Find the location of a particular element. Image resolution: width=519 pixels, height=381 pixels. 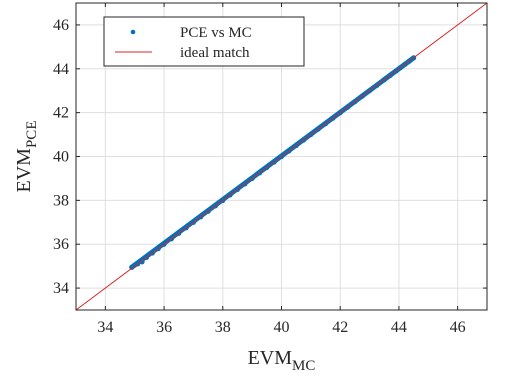

y-axis-title: EVMPCE is located at coordinates (26, 157).